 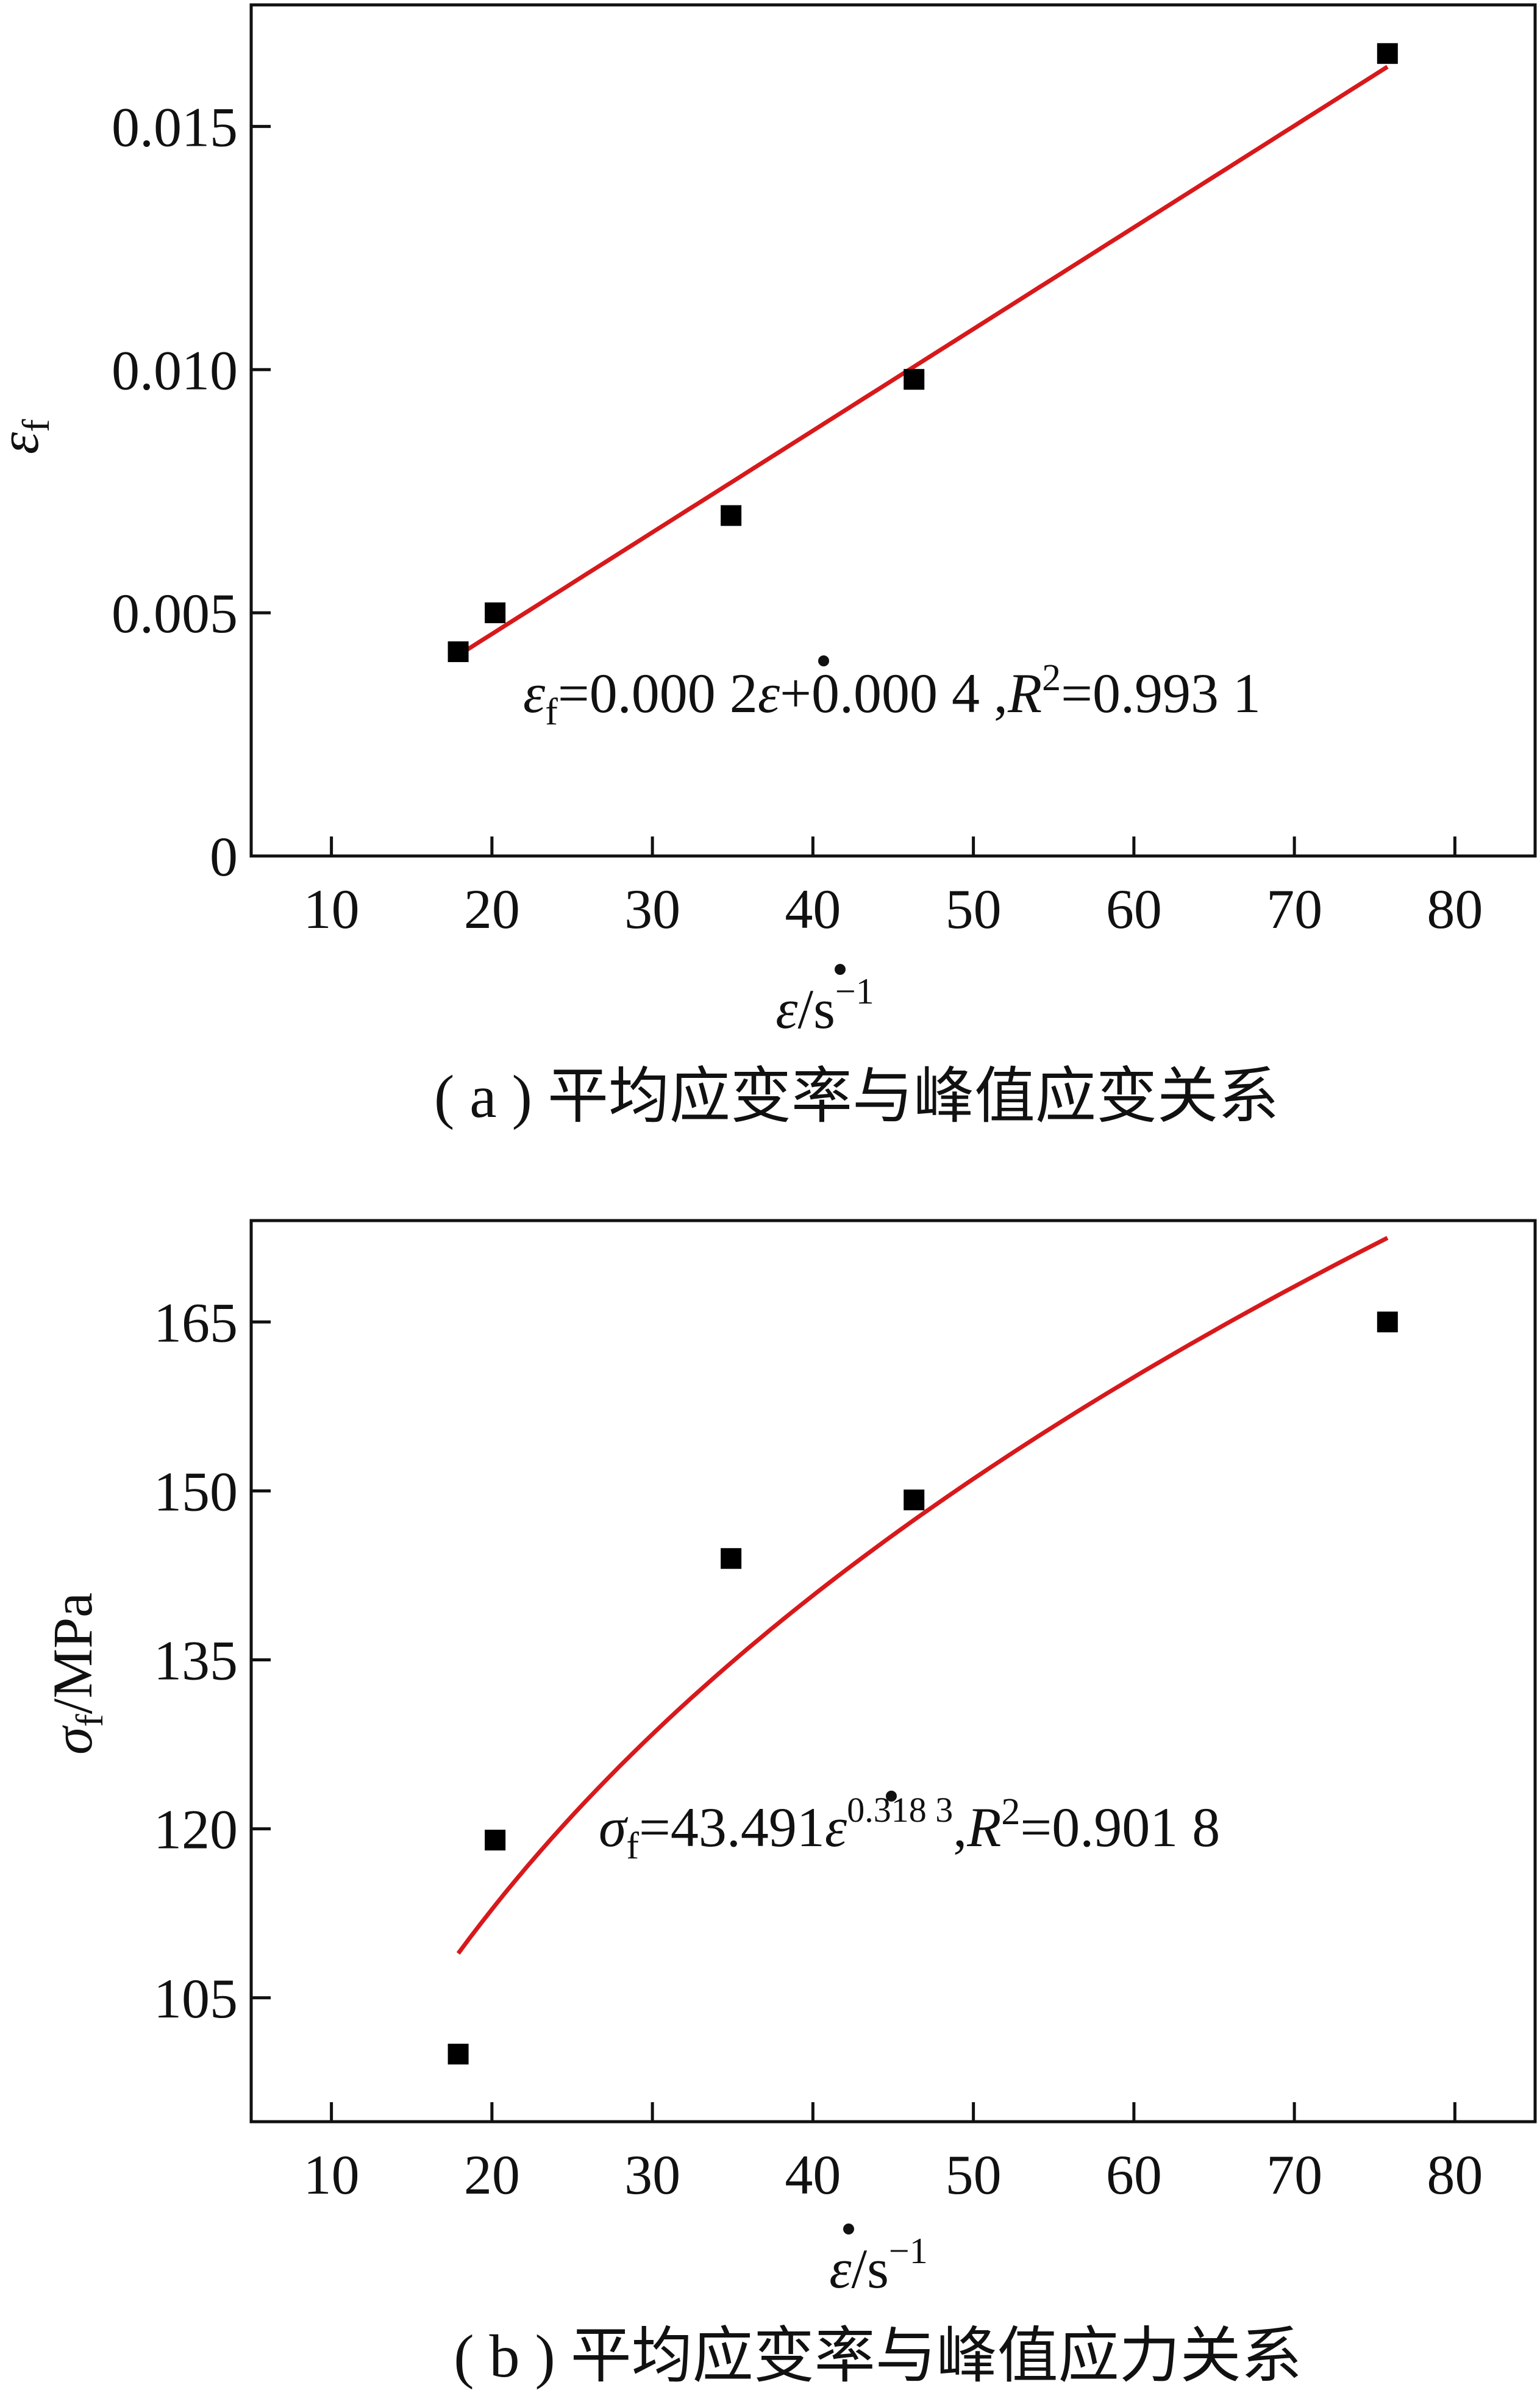 I want to click on y-axis-label: σf/MPa, so click(x=76, y=1674).